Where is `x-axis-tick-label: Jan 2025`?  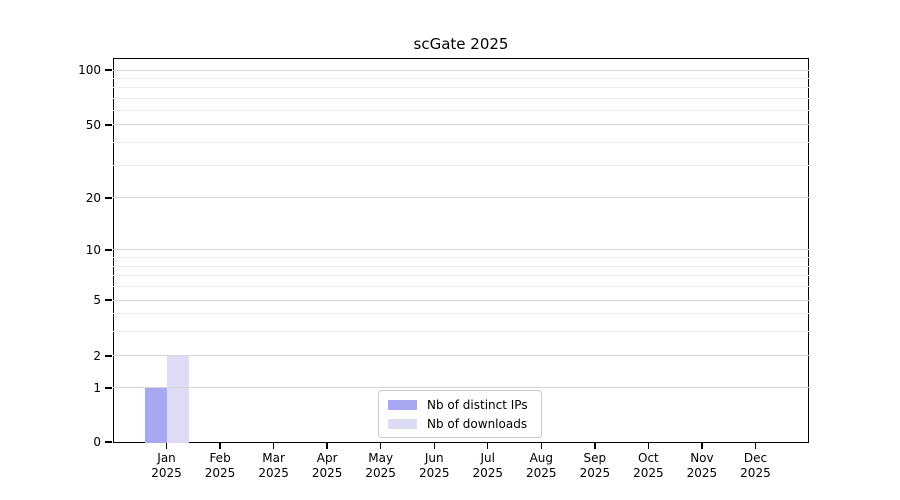 x-axis-tick-label: Jan 2025 is located at coordinates (167, 466).